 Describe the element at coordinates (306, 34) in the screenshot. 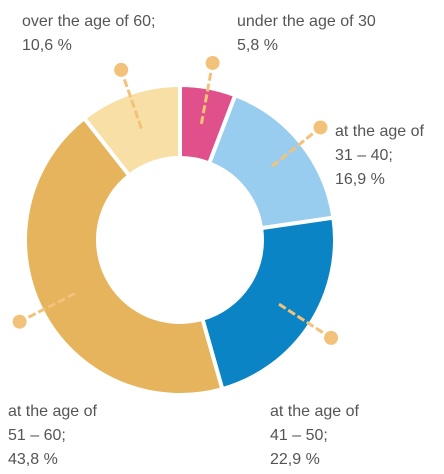

I see `slice-label: under the age of 30 5,8 %` at that location.